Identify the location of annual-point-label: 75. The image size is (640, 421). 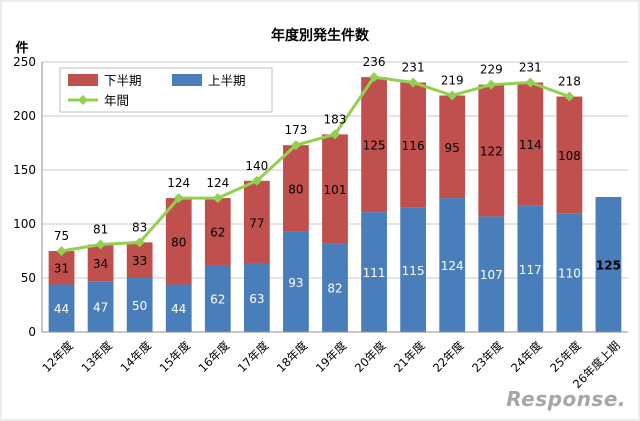
(61, 236).